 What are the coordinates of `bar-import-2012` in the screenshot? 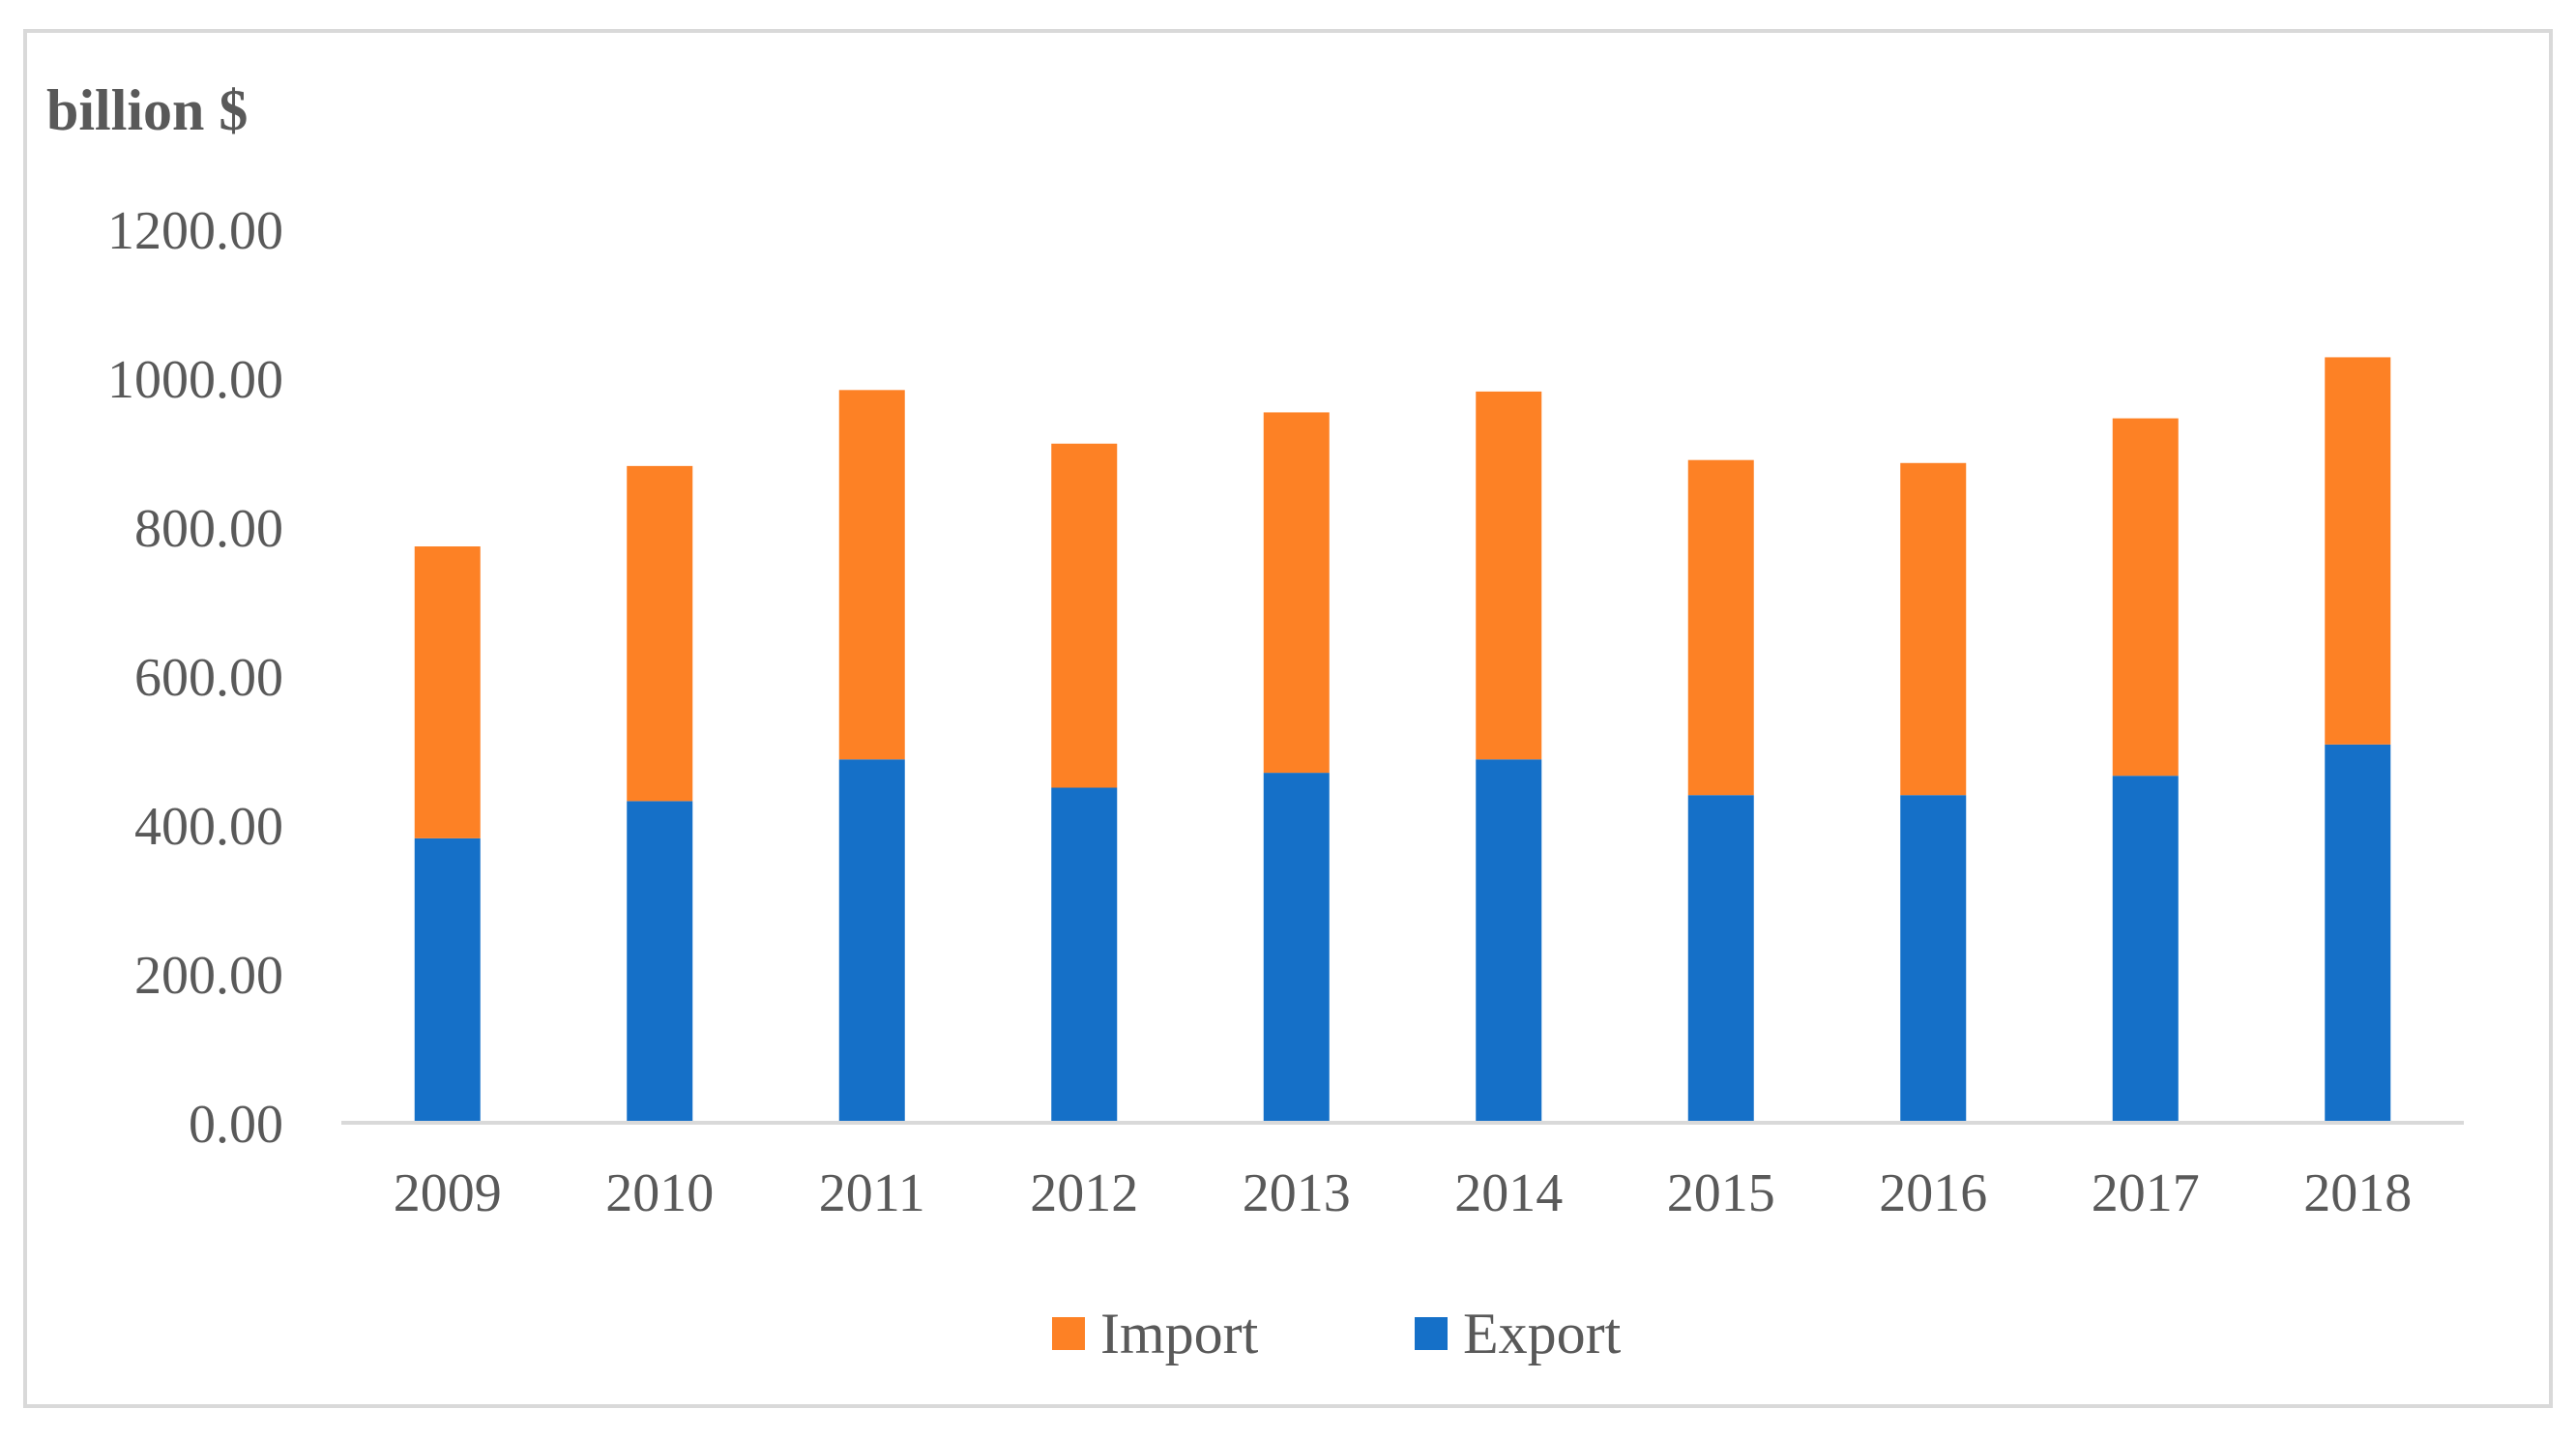 It's located at (1084, 615).